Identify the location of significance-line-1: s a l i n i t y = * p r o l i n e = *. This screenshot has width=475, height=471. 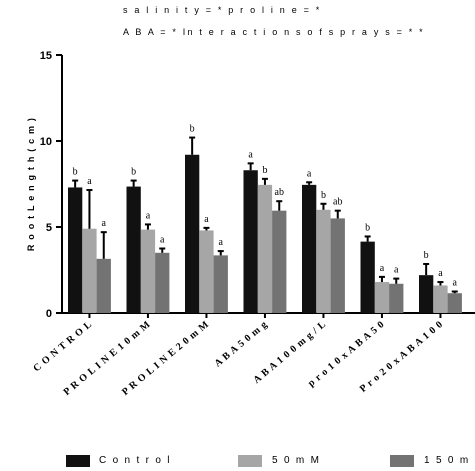
(222, 10).